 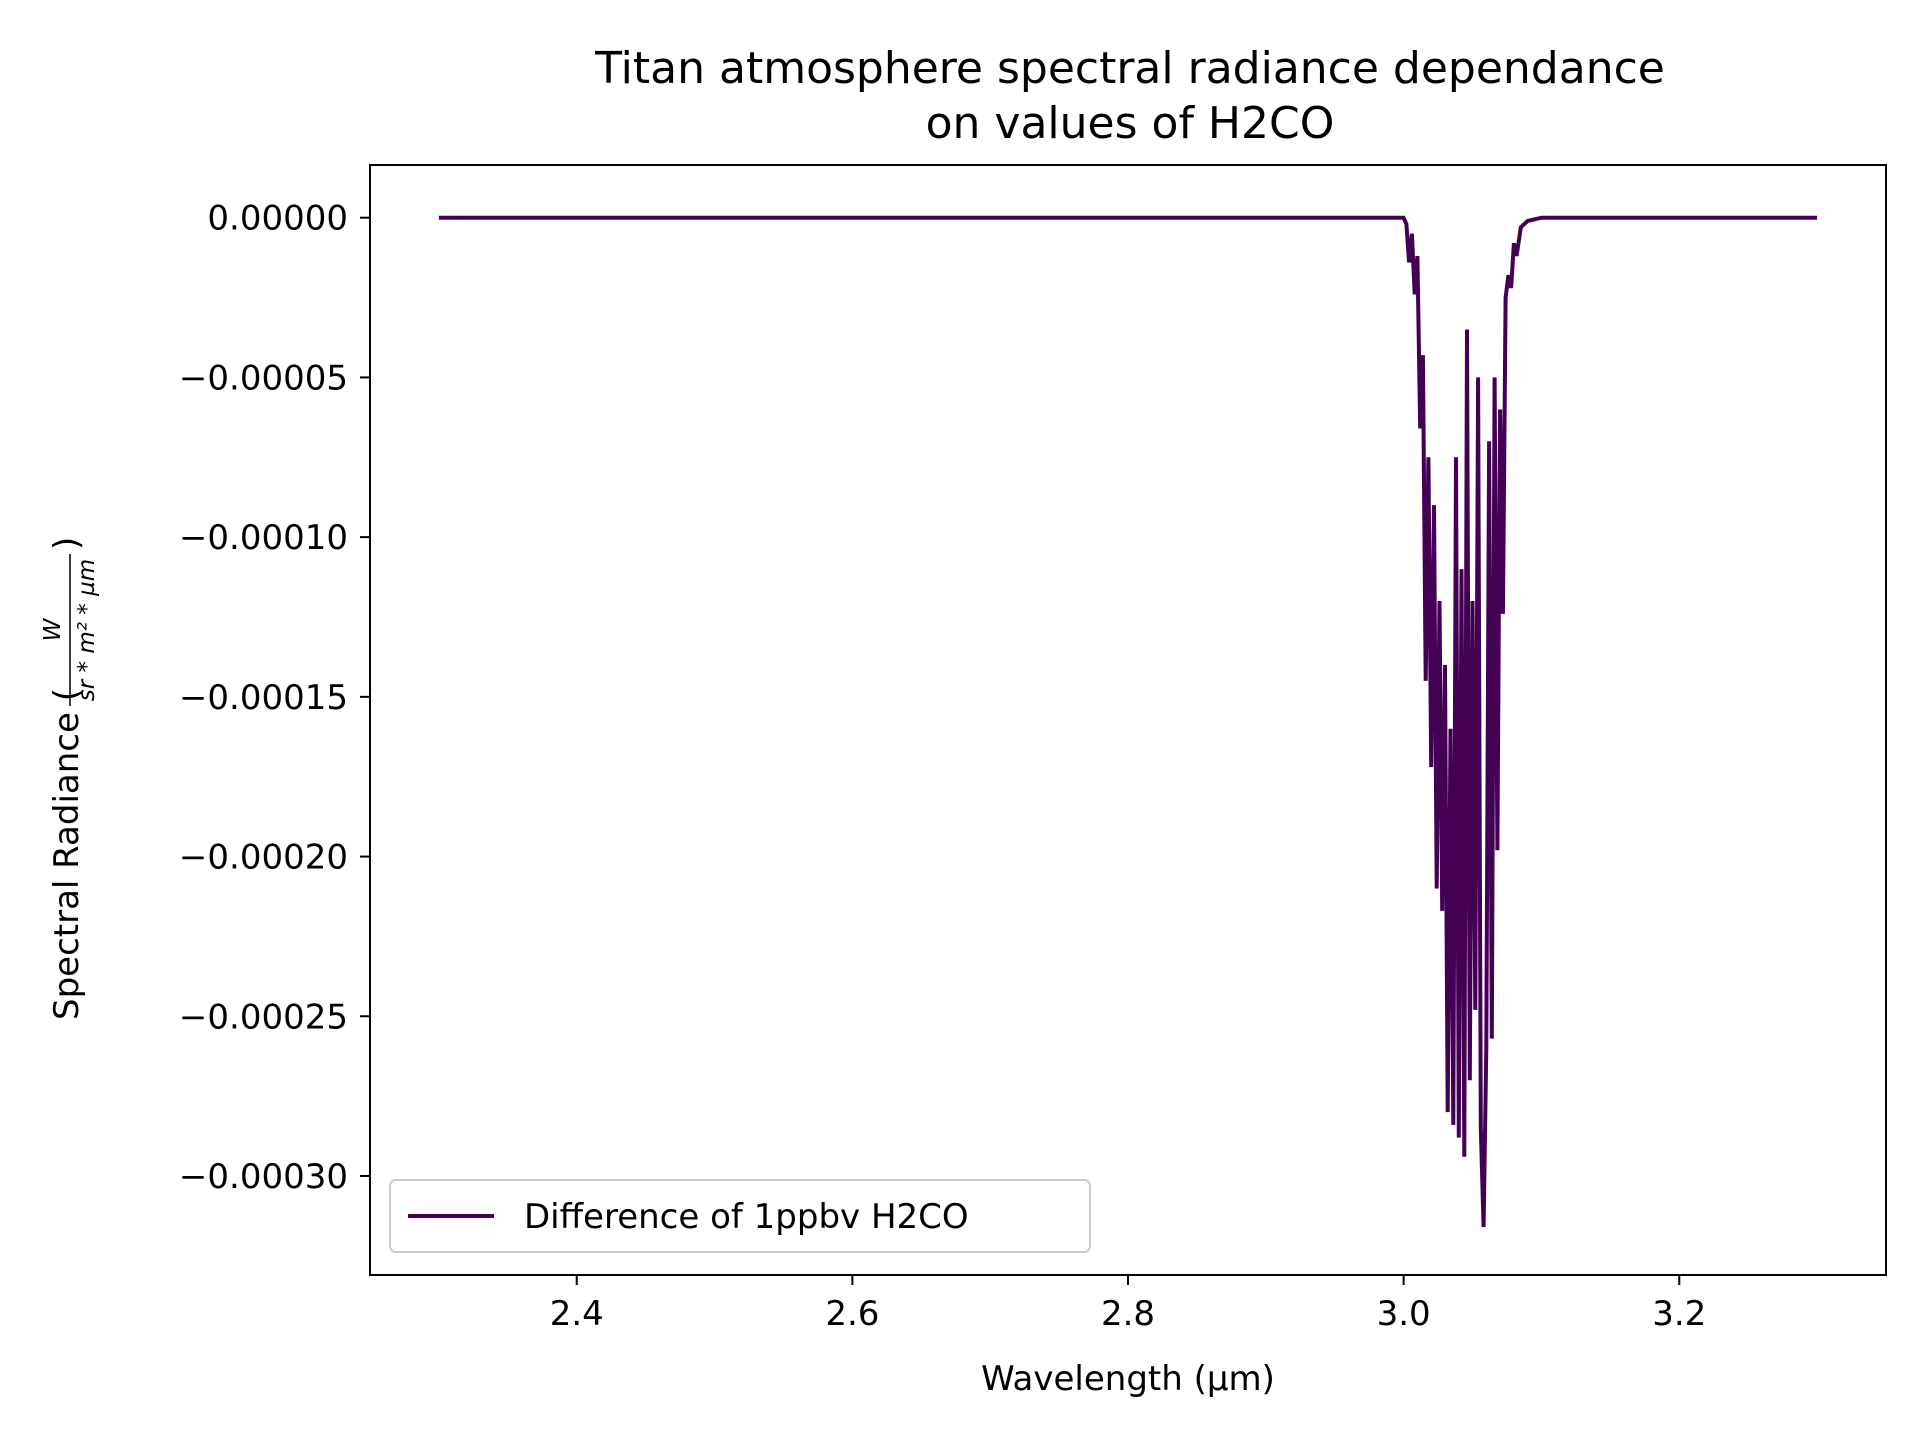 I want to click on x-axis: 2.4 2.6 2.8 3.0 3.2, so click(x=1128, y=1304).